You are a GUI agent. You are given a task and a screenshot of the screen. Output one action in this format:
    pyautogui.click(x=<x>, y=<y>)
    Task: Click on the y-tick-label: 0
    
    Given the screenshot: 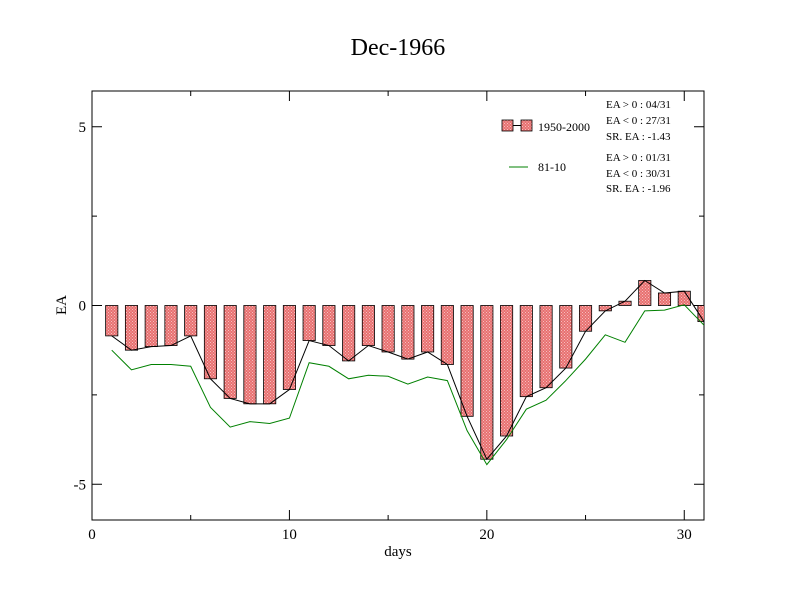 What is the action you would take?
    pyautogui.click(x=83, y=307)
    